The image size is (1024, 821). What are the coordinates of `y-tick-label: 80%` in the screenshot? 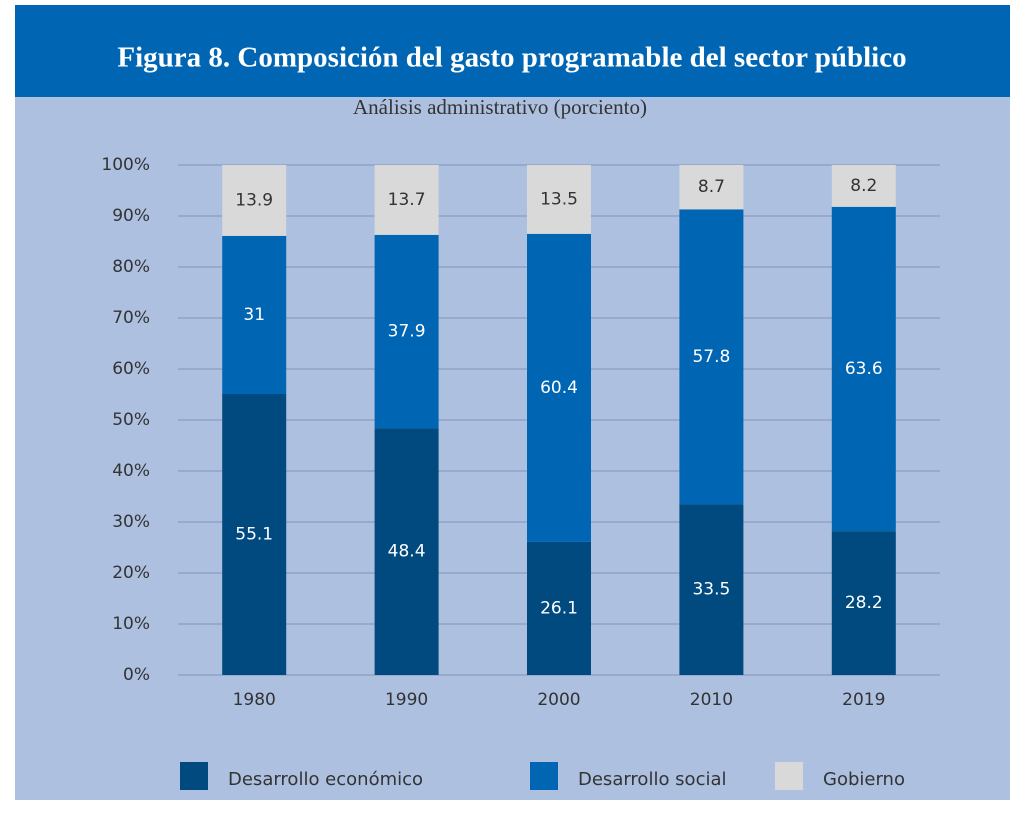 It's located at (131, 267).